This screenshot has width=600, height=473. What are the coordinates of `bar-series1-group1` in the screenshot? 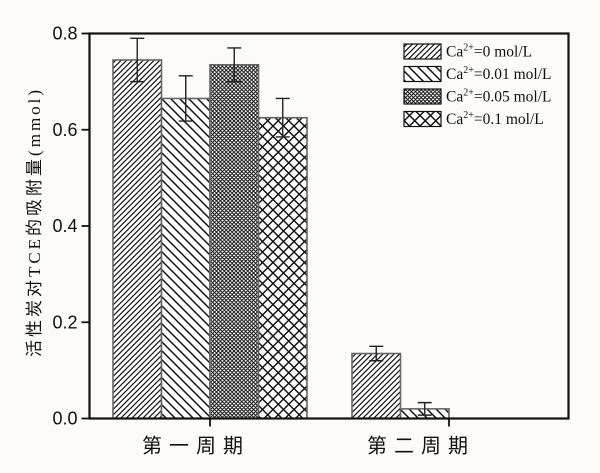 It's located at (137, 239).